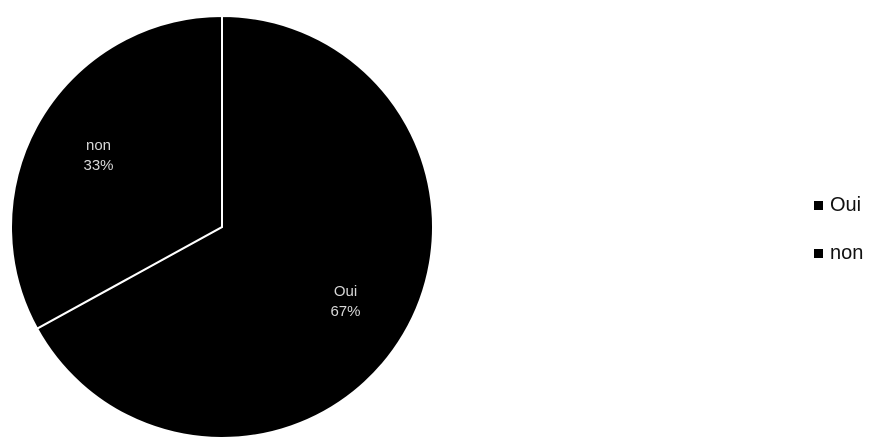  I want to click on legend-item-oui: Oui, so click(838, 205).